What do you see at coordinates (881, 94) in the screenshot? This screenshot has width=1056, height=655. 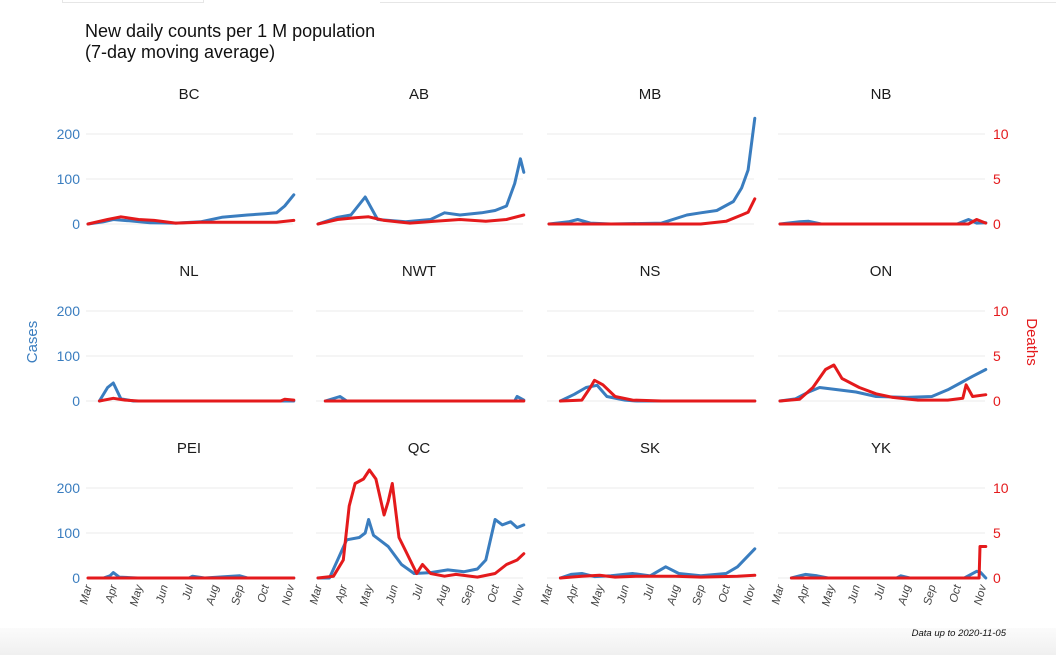 I see `panel-title: NB` at bounding box center [881, 94].